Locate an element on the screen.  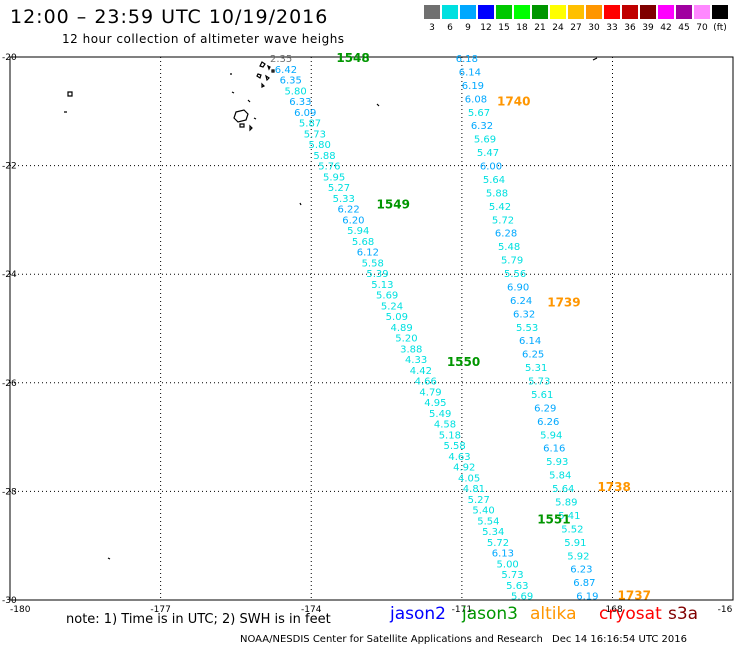
wave-height-value: 5.39 is located at coordinates (377, 274).